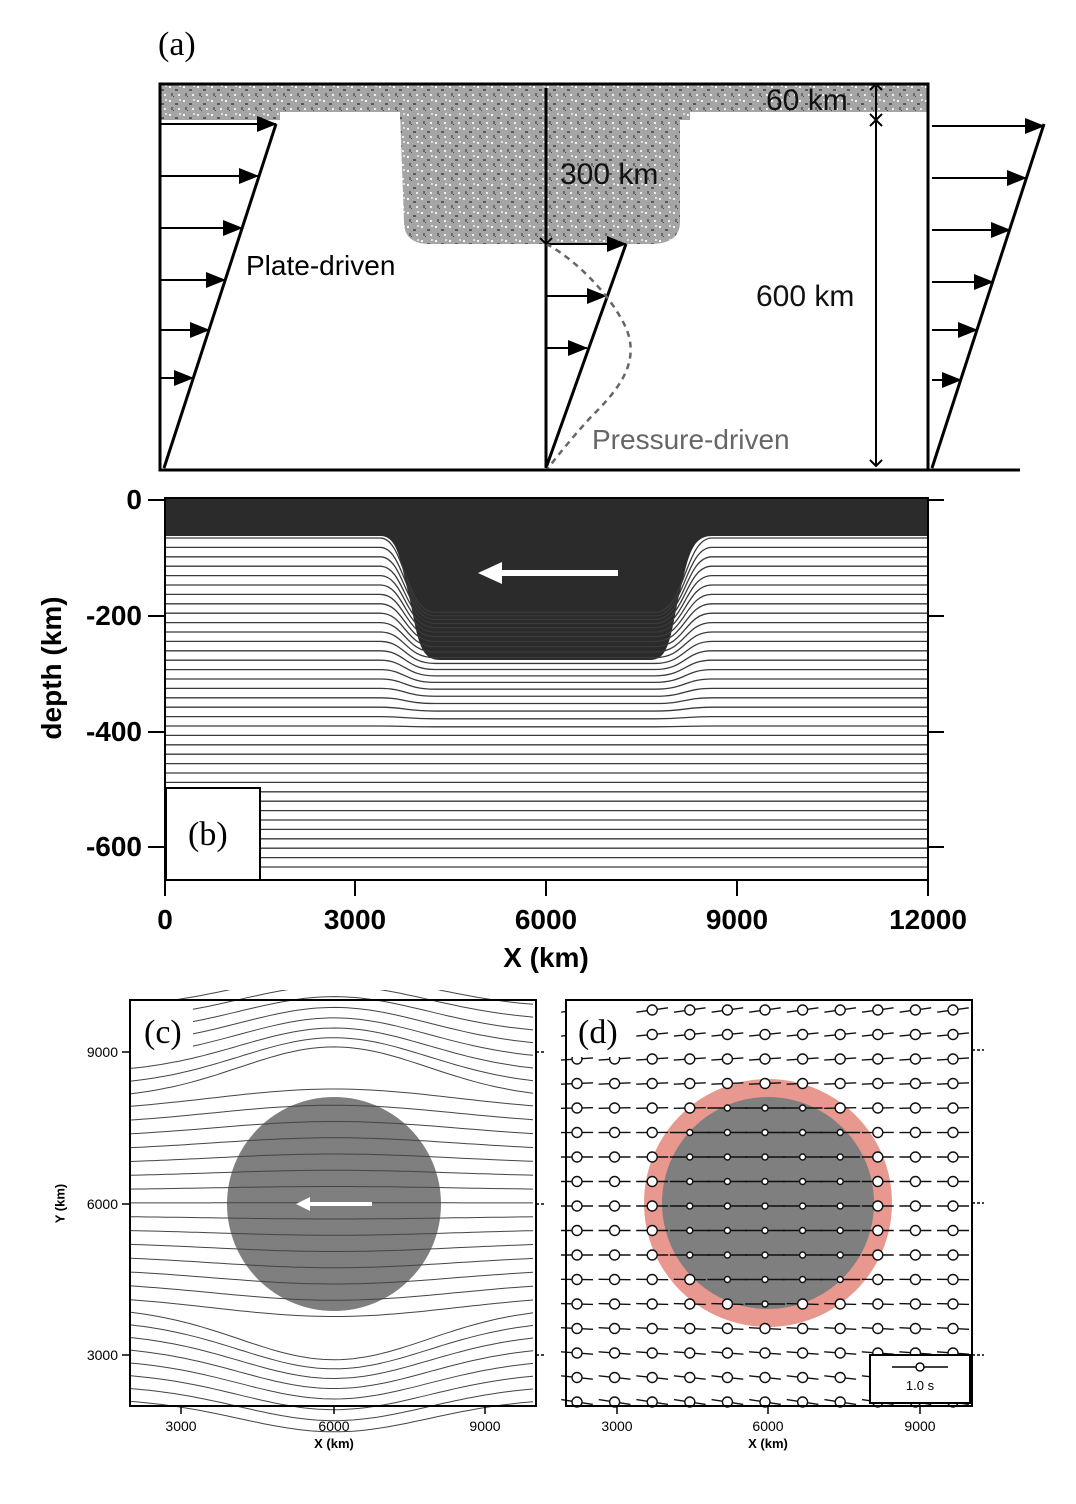 This screenshot has width=1076, height=1504. Describe the element at coordinates (163, 1032) in the screenshot. I see `panel-c-letter: (c)` at that location.